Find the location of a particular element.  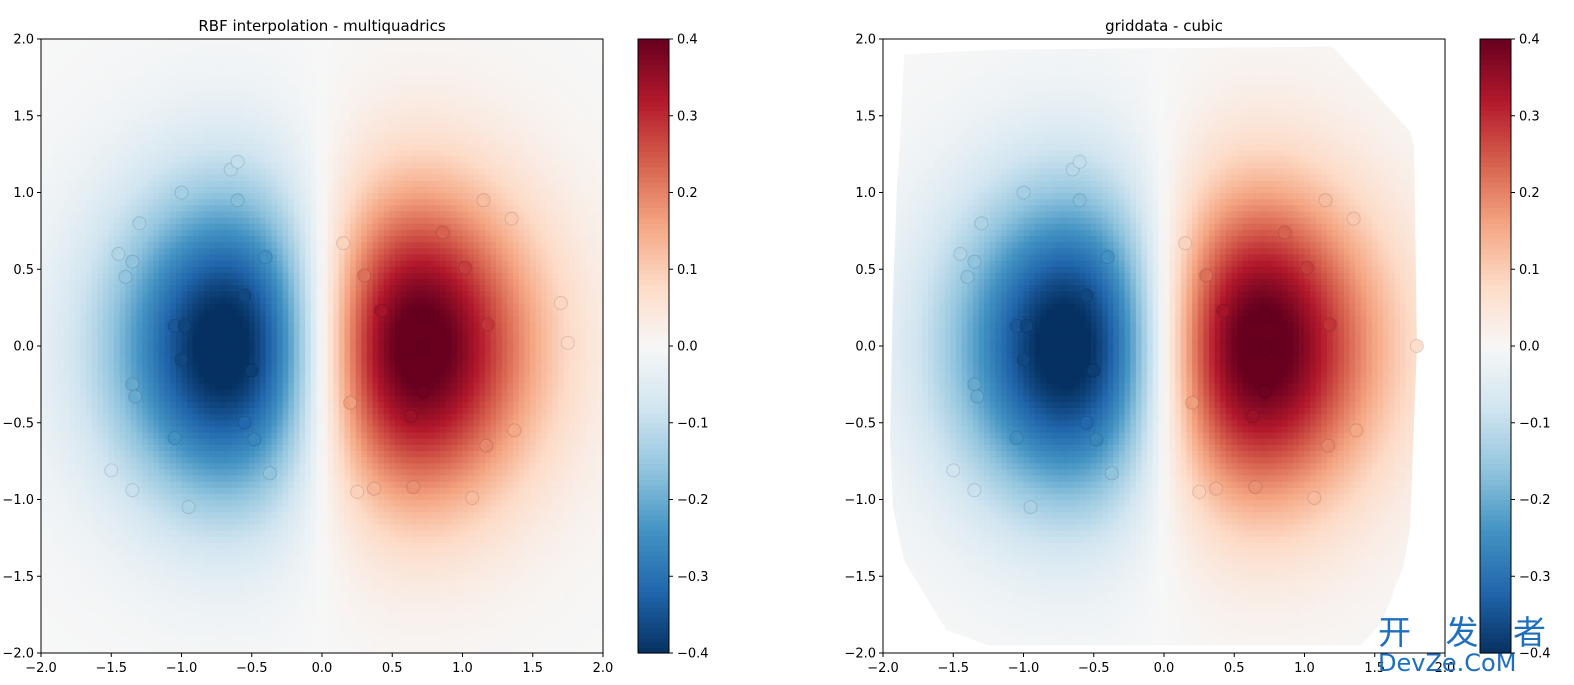

x-tick-label: 2.0 is located at coordinates (1445, 668).